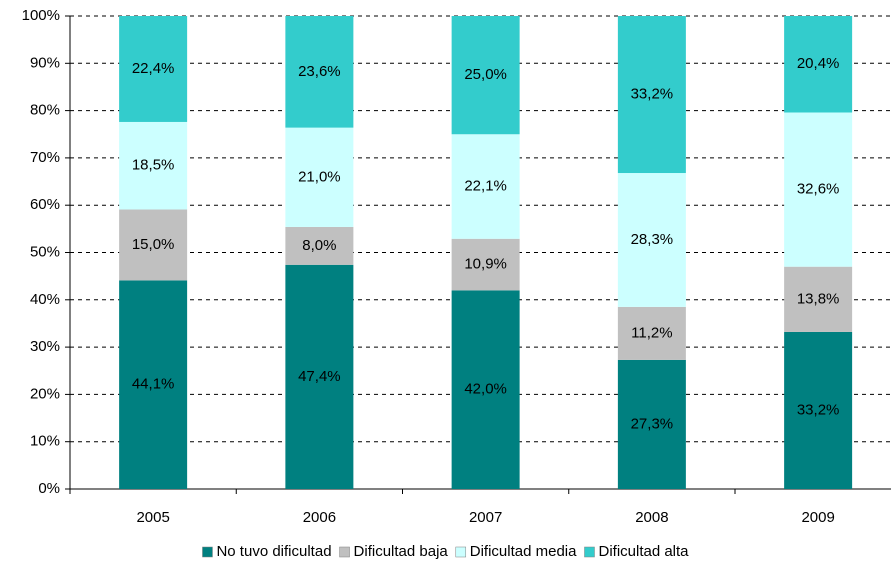 The image size is (891, 564). I want to click on data-label: 32,6%, so click(818, 189).